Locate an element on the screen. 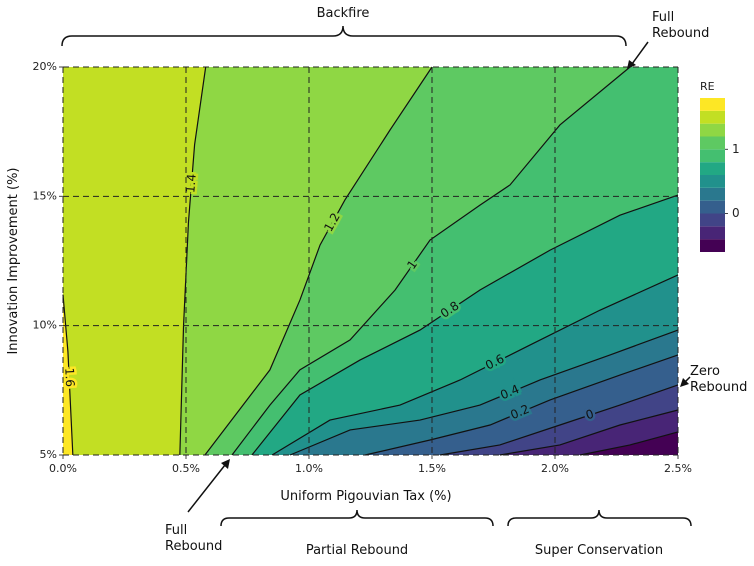 The height and width of the screenshot is (566, 754). colorbar-label: RE is located at coordinates (707, 86).